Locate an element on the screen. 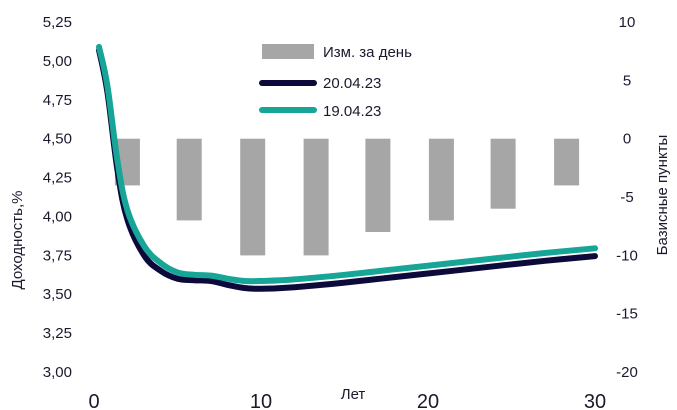  y-left-tick-label: 3,00 is located at coordinates (57, 372).